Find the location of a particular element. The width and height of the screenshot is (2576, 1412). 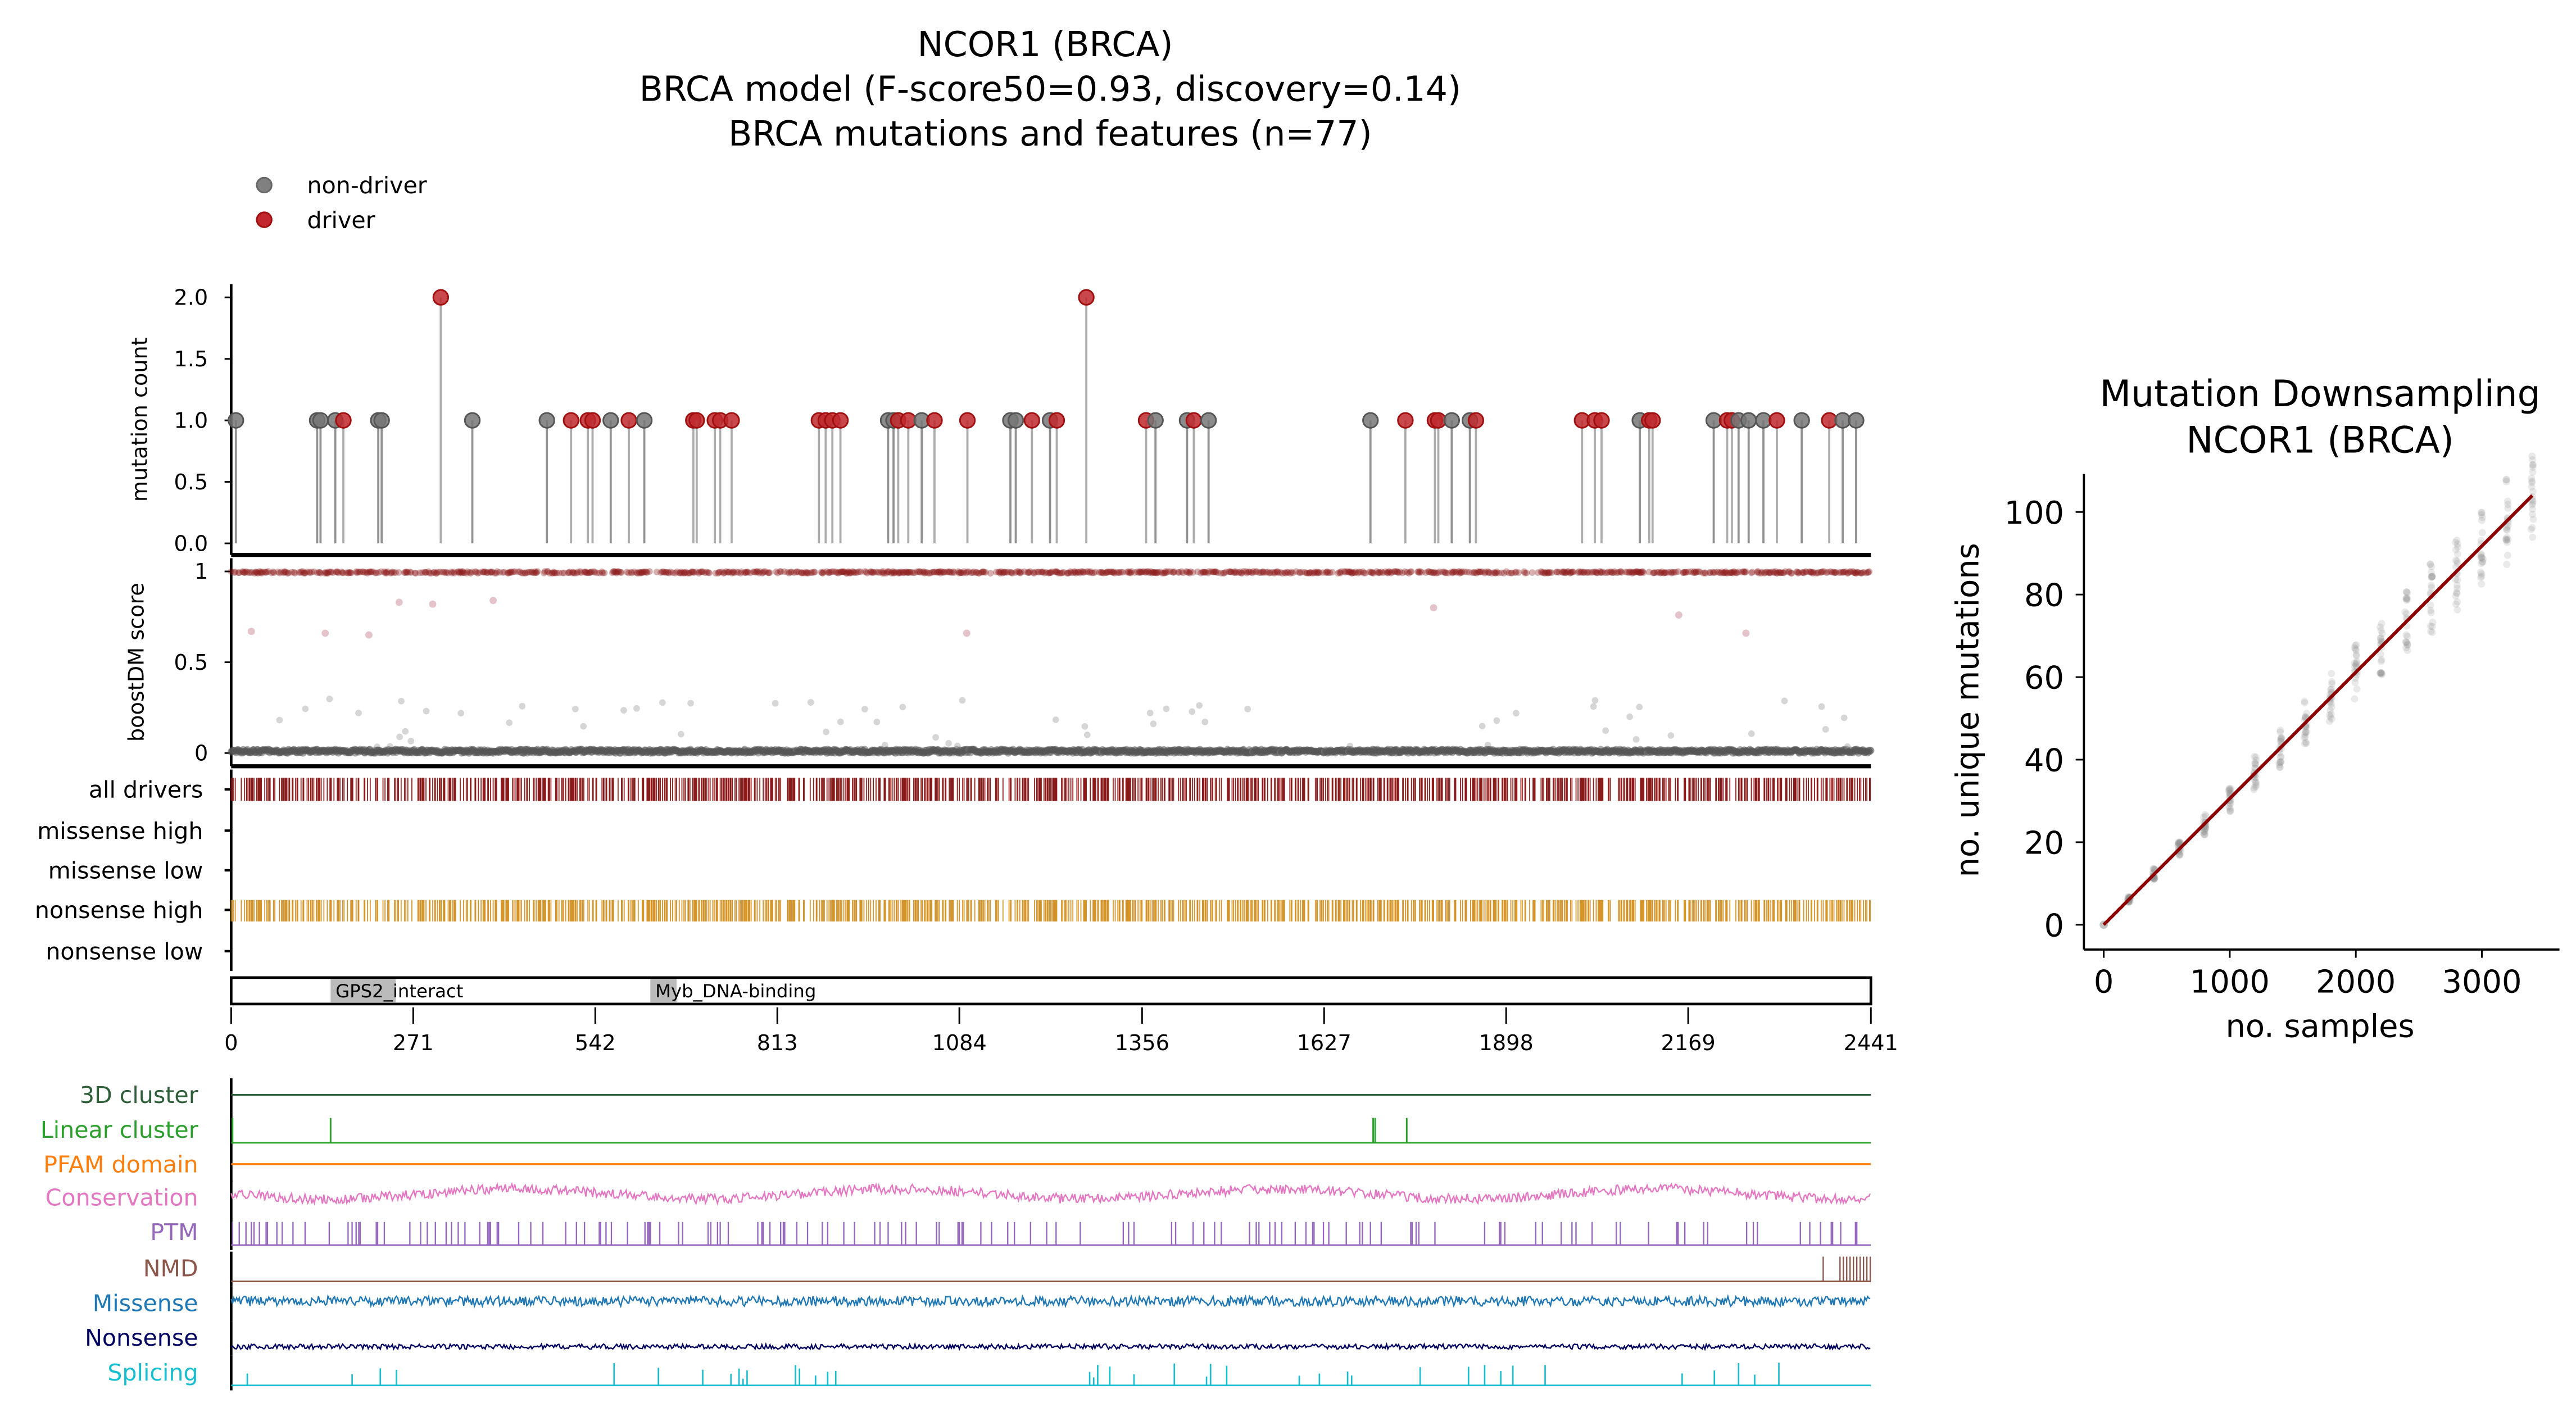

row-label: missense low is located at coordinates (125, 870).